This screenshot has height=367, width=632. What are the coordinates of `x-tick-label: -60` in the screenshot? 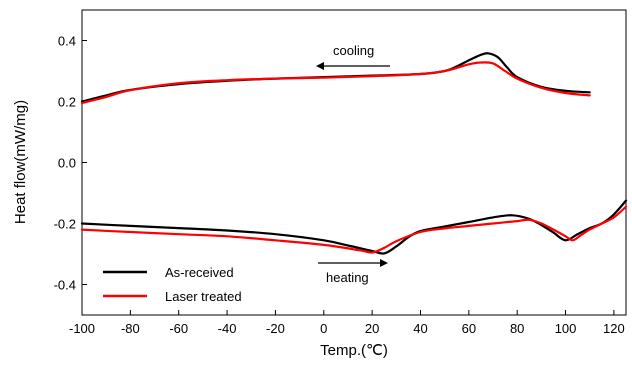 It's located at (178, 328).